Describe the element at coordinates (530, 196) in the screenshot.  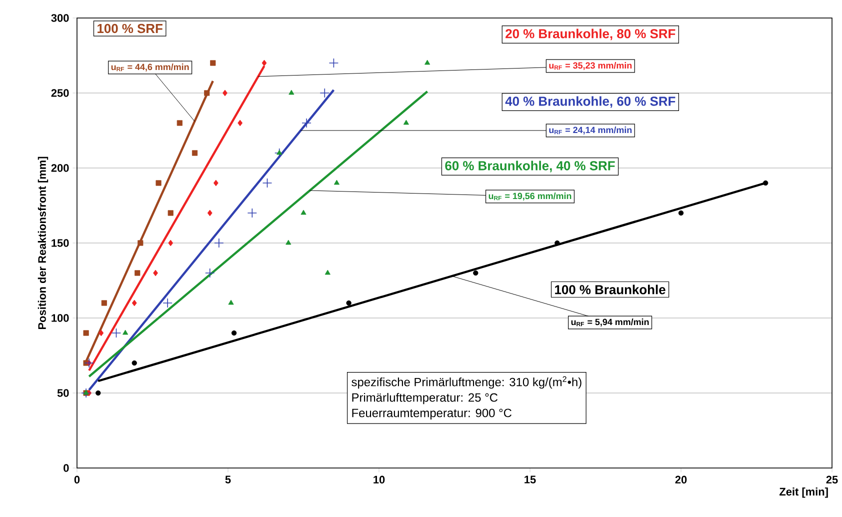
I see `annotation: u$_{RF}$ = 19,56 mm/min` at that location.